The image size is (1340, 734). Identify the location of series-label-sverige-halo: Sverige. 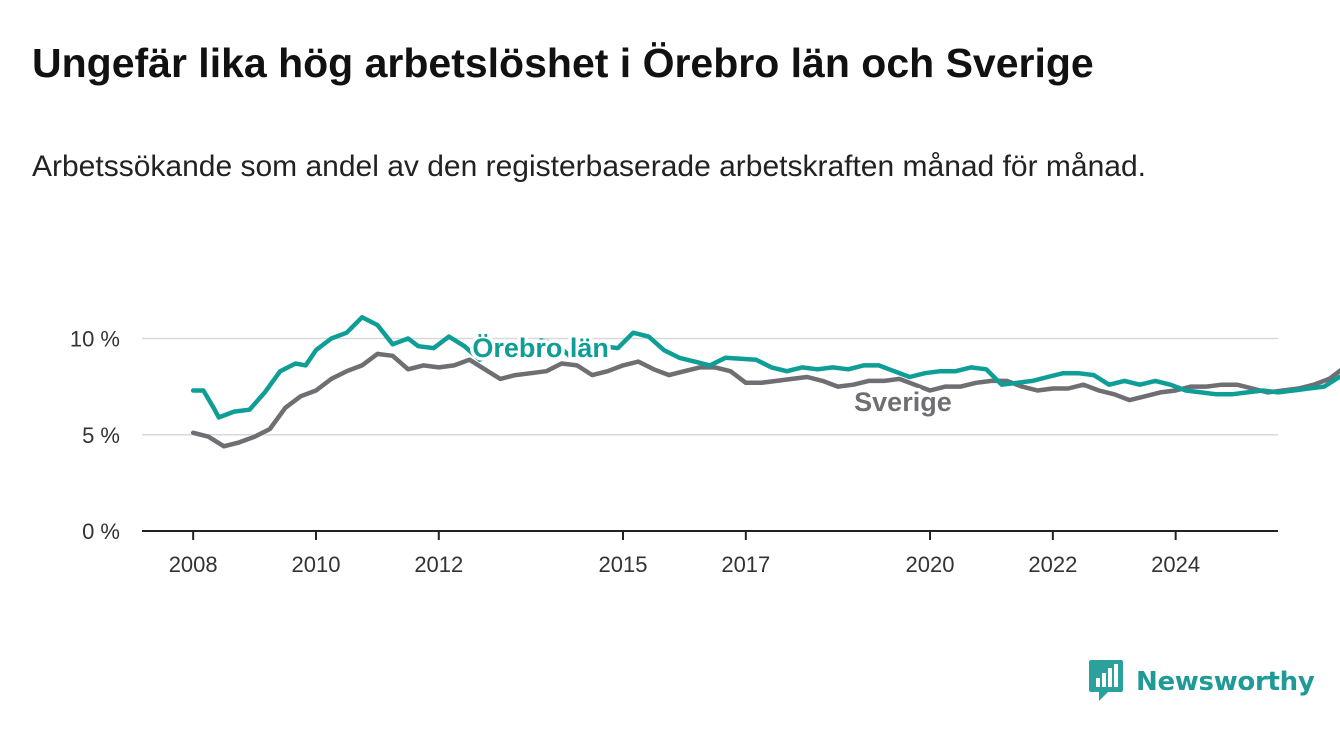
(903, 402).